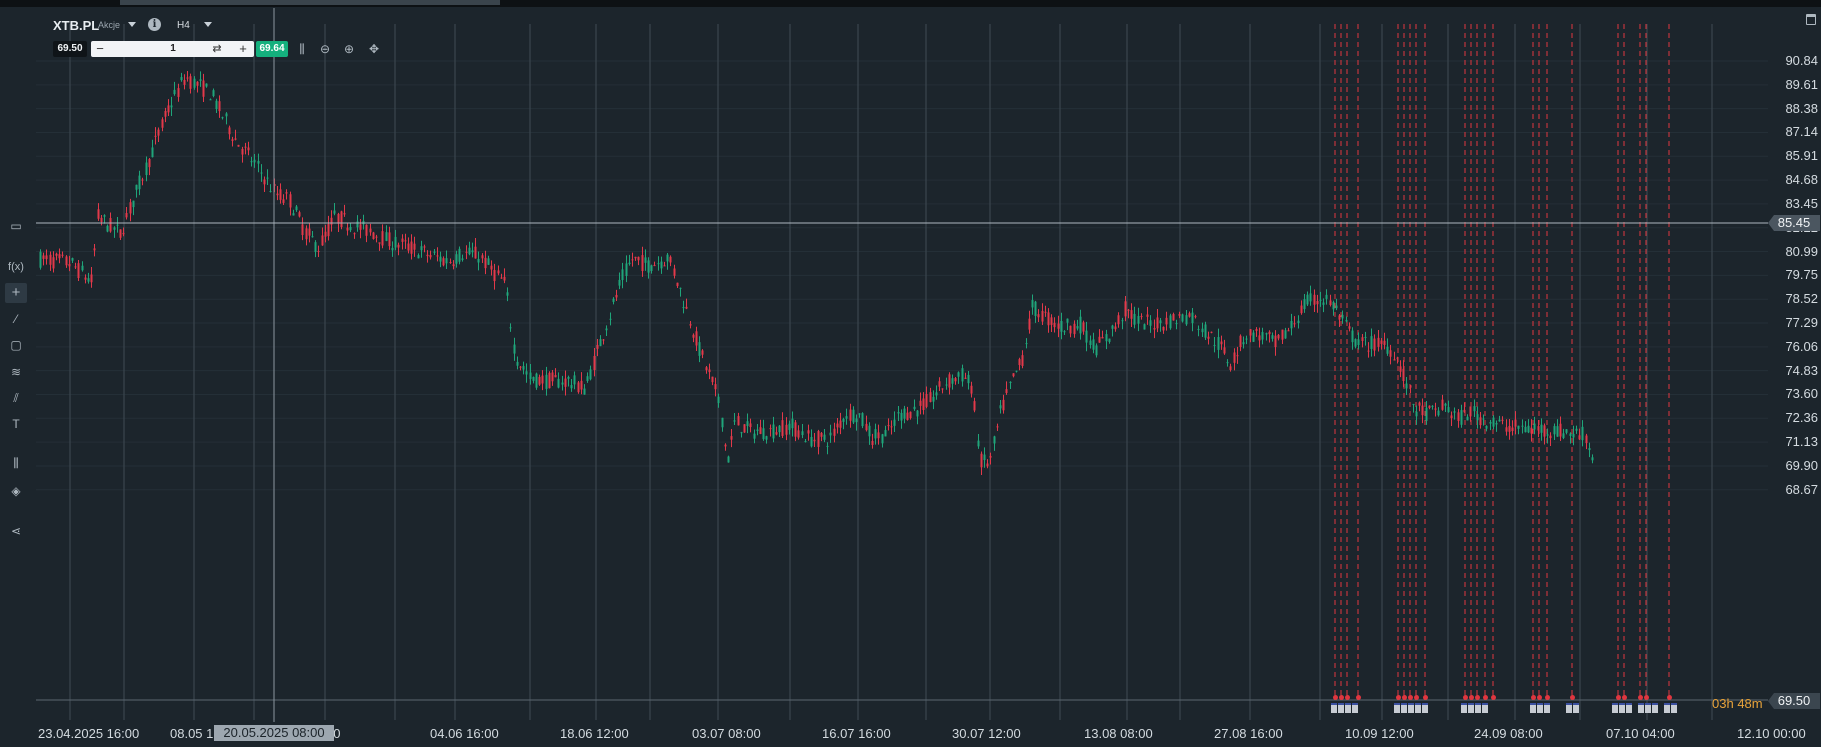  Describe the element at coordinates (16, 531) in the screenshot. I see `share-icon: ⋖` at that location.